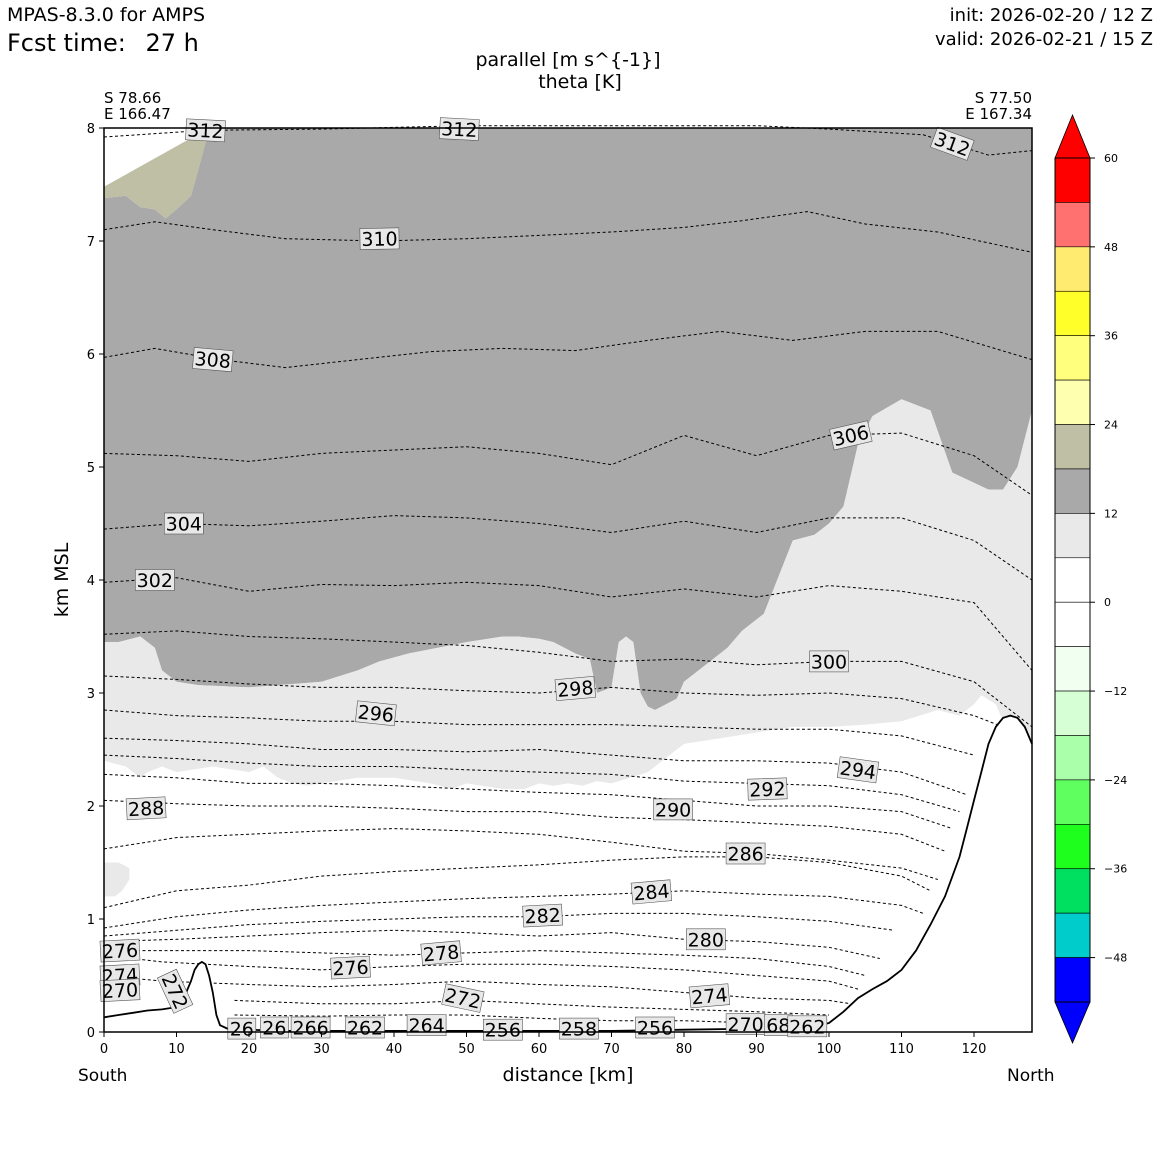 Image resolution: width=1160 pixels, height=1160 pixels. Describe the element at coordinates (242, 1029) in the screenshot. I see `contour-label-26-31: 26` at that location.